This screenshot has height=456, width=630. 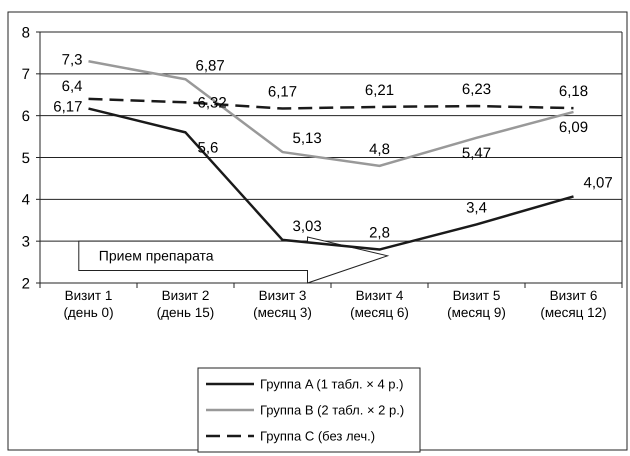 I want to click on y-tick-label: 6, so click(x=26, y=116).